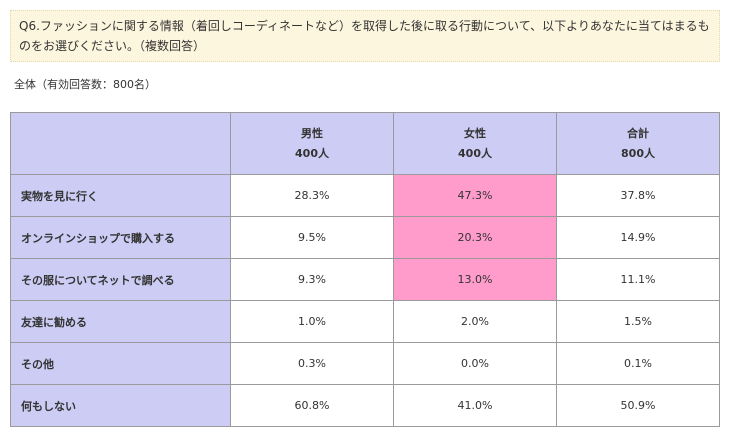  What do you see at coordinates (475, 405) in the screenshot?
I see `cell-female: 41.0%` at bounding box center [475, 405].